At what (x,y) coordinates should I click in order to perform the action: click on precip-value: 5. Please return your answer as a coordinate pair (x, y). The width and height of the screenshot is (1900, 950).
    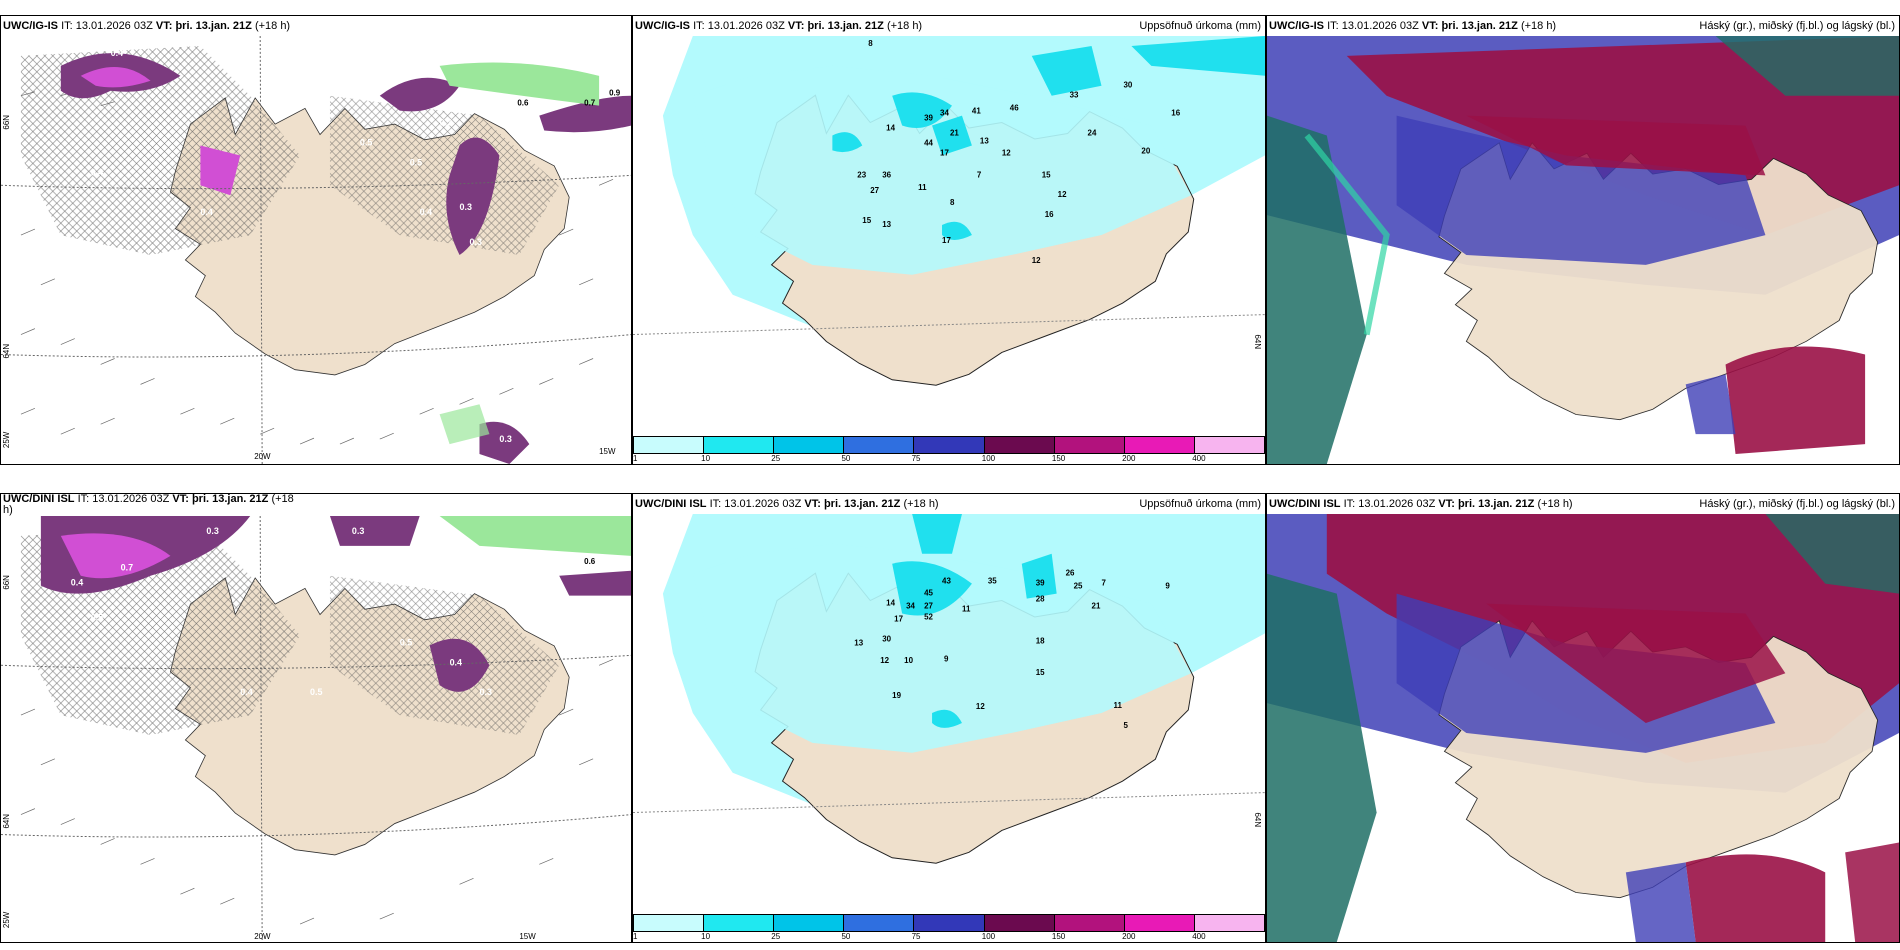
    Looking at the image, I should click on (1125, 725).